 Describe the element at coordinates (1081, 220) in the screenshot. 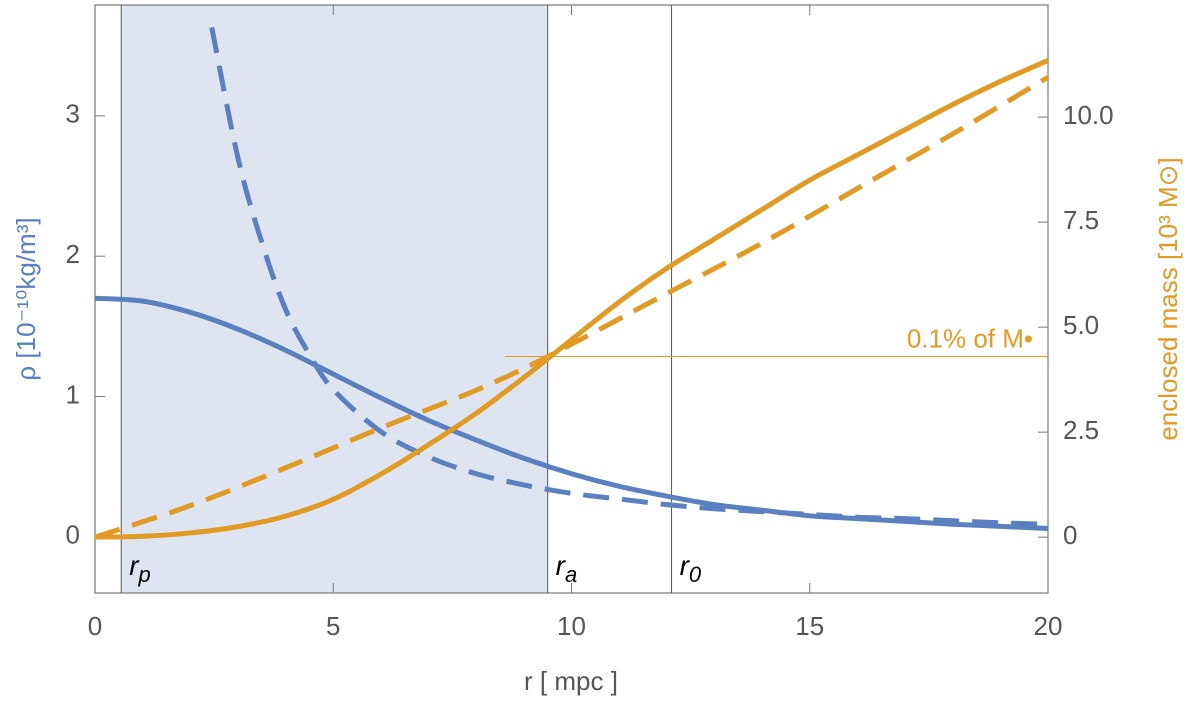

I see `y2-tick-label: 7.5` at that location.